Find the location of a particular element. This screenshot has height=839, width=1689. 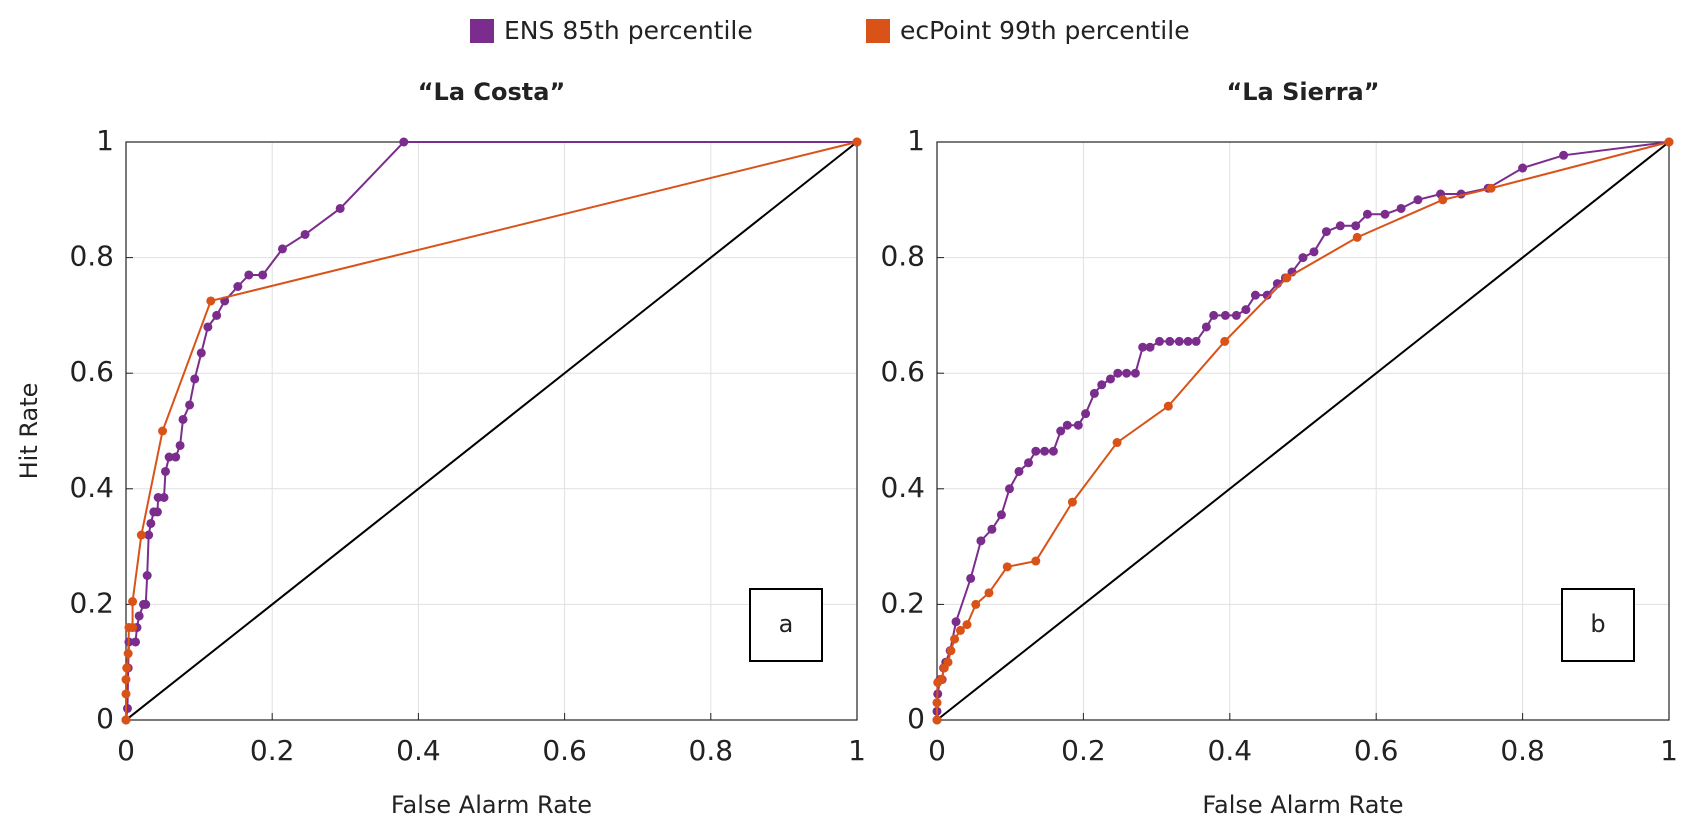

y-tick-label: 0.4 is located at coordinates (902, 487).